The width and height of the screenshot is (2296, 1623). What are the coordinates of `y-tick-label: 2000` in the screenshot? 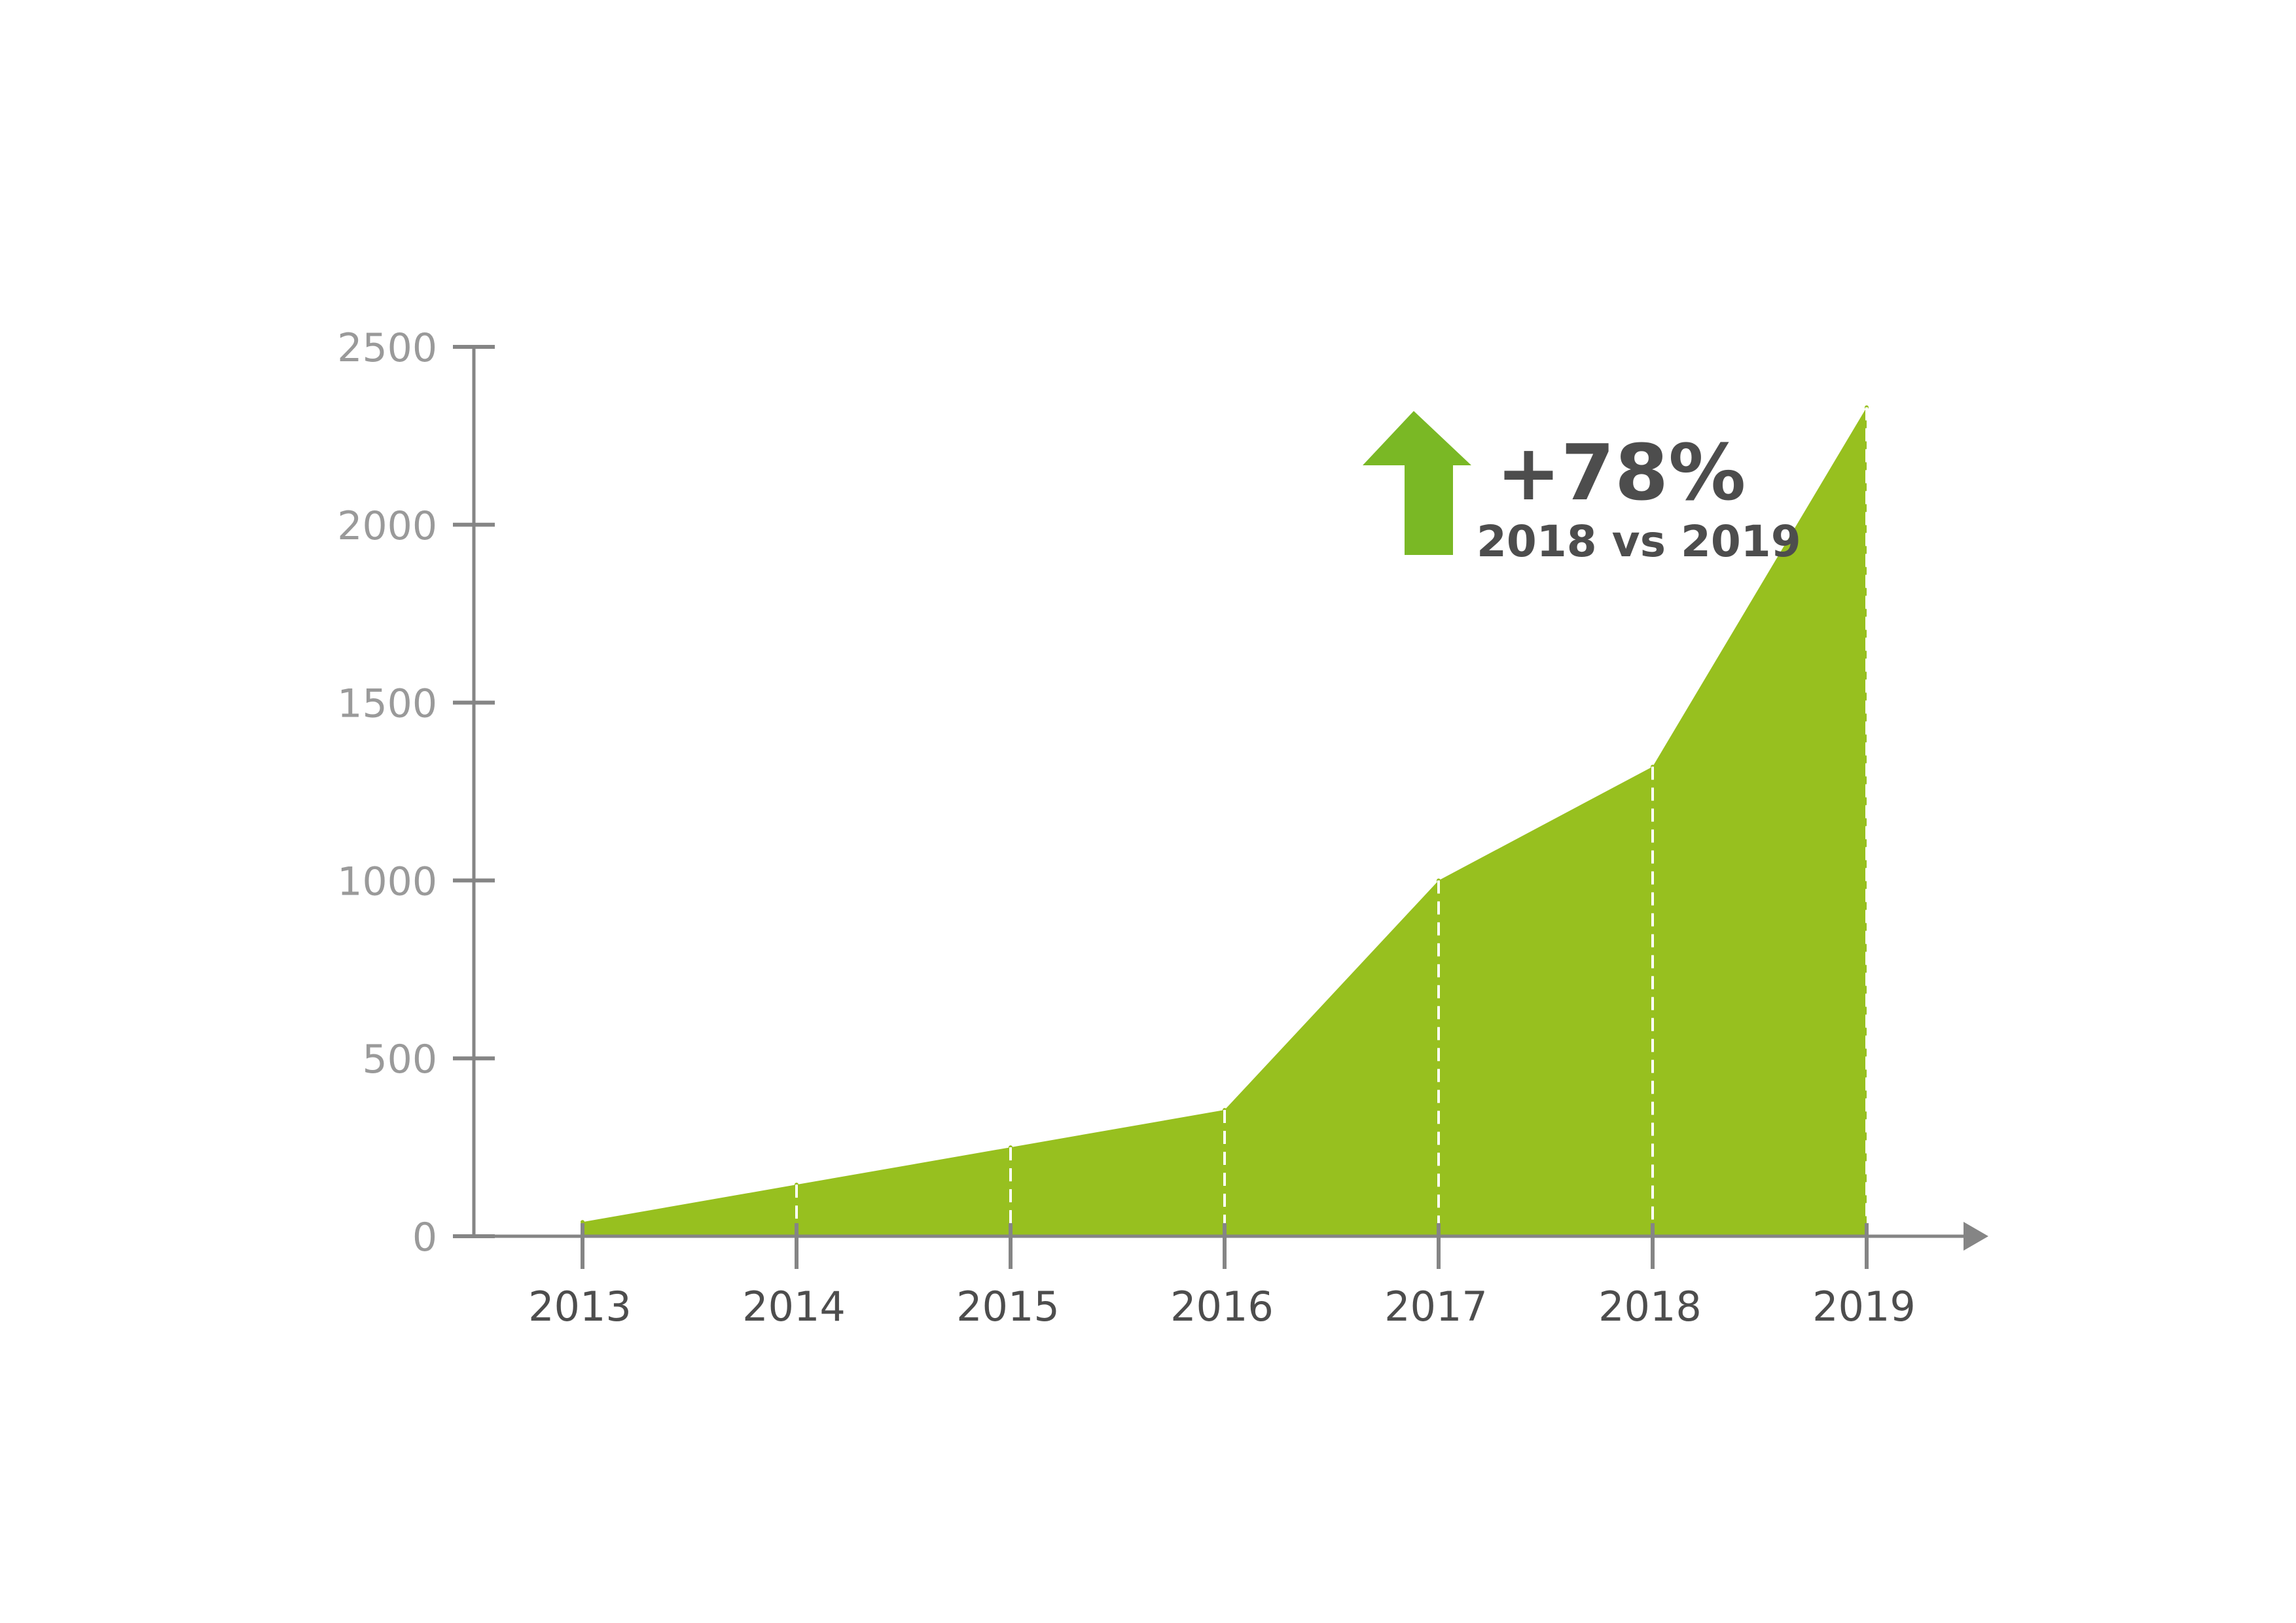 It's located at (387, 526).